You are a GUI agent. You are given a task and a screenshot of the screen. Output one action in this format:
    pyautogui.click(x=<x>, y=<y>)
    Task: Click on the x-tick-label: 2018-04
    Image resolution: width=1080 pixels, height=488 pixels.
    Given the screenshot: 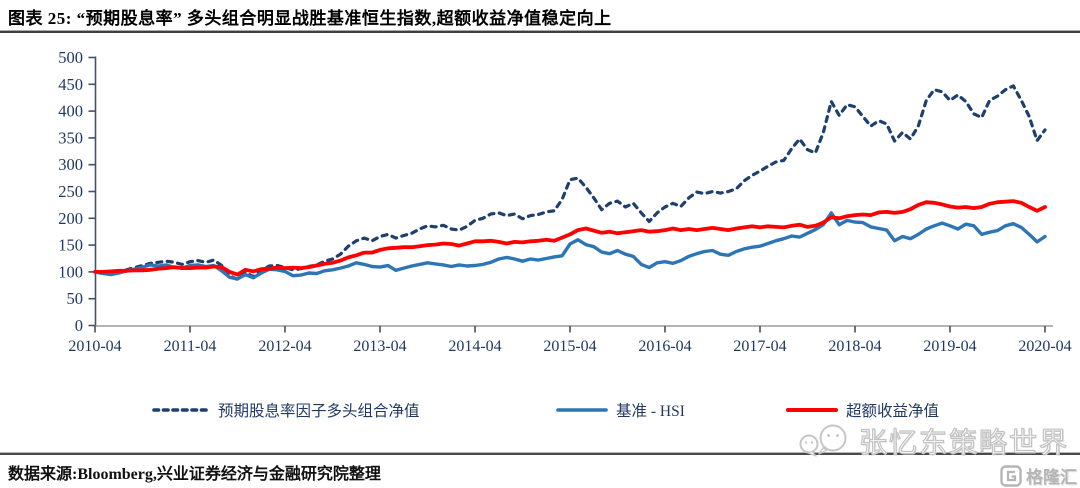 What is the action you would take?
    pyautogui.click(x=854, y=346)
    